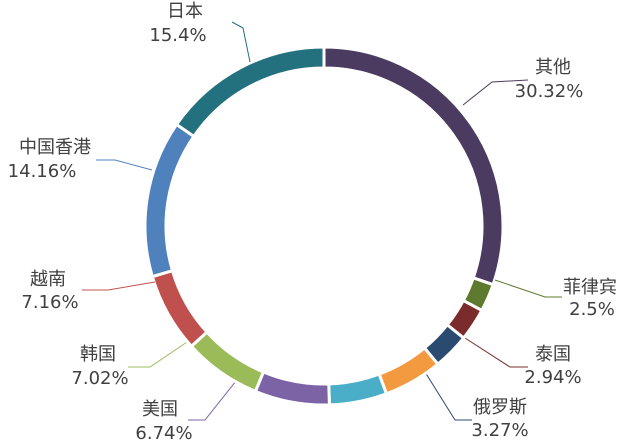 This screenshot has width=628, height=445. What do you see at coordinates (552, 377) in the screenshot?
I see `value-label: 2.94%` at bounding box center [552, 377].